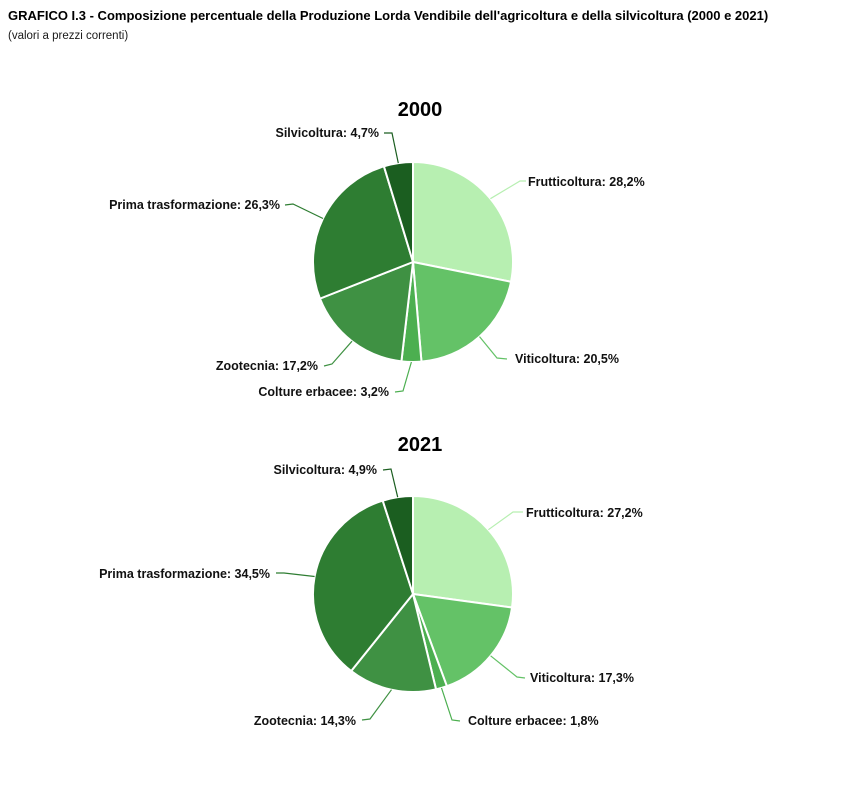 This screenshot has width=850, height=800. What do you see at coordinates (582, 678) in the screenshot?
I see `slice-label-viticoltura: Viticoltura: 17,3%` at bounding box center [582, 678].